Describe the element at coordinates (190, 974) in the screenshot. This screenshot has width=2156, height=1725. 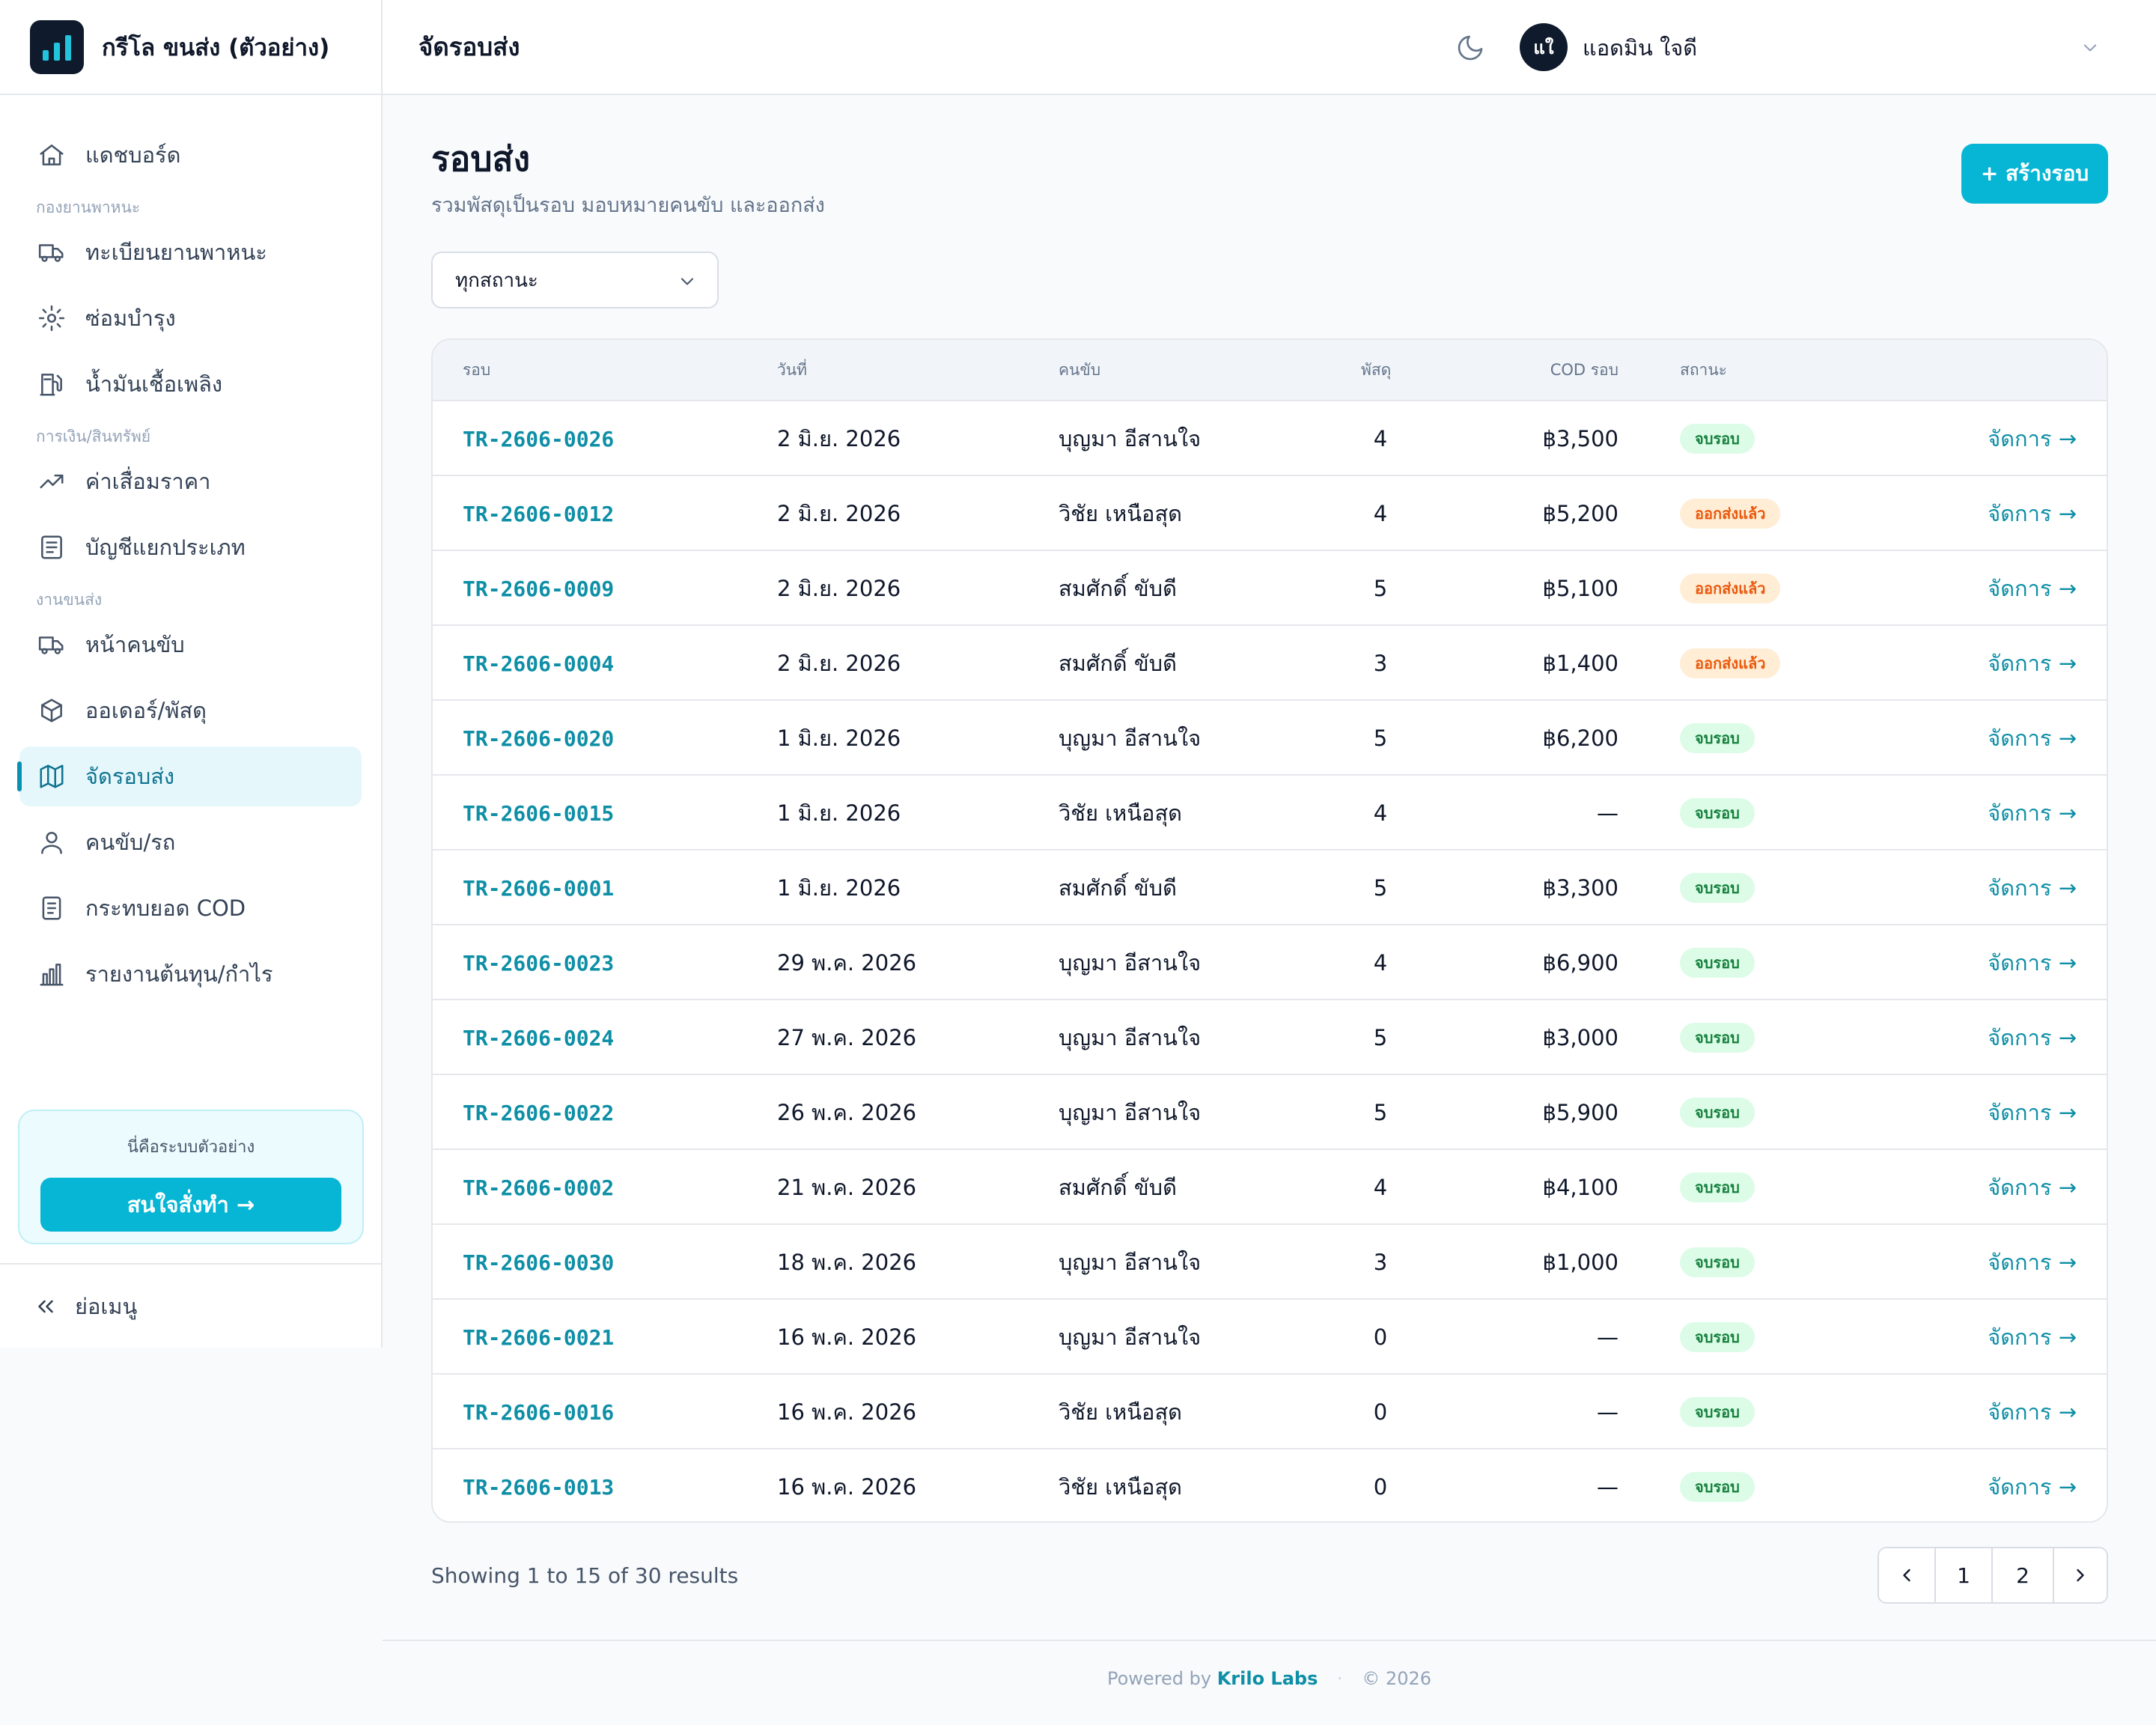
I see `sidebar-item-bar-chart: รายงานต้นทุน/กำไร` at that location.